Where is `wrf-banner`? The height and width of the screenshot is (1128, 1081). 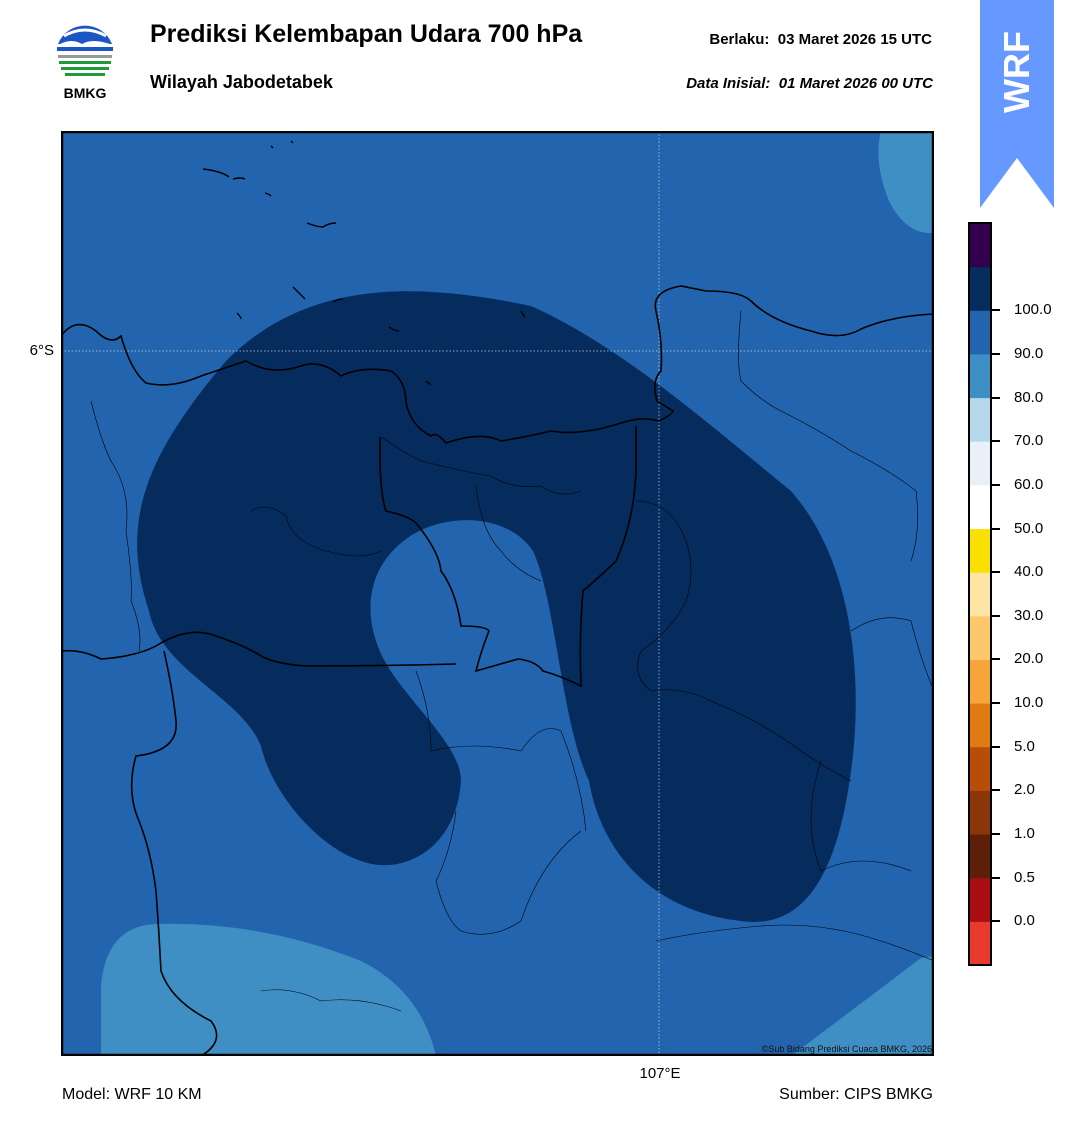
wrf-banner is located at coordinates (1017, 104).